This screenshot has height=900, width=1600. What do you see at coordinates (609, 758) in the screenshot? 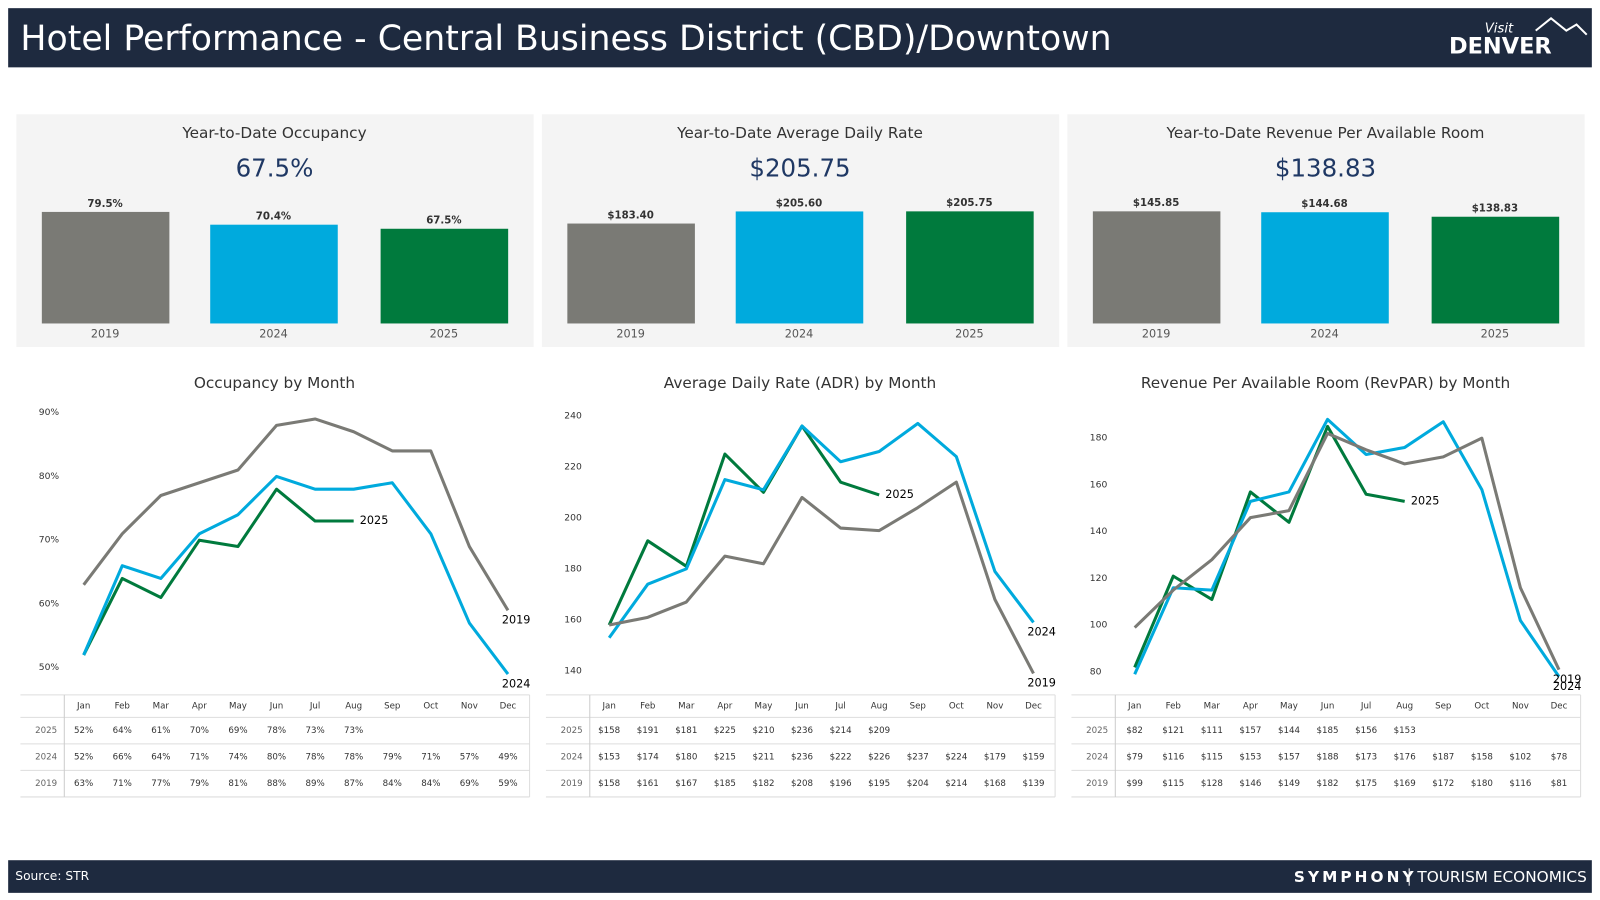
I see `table-cell: $153` at bounding box center [609, 758].